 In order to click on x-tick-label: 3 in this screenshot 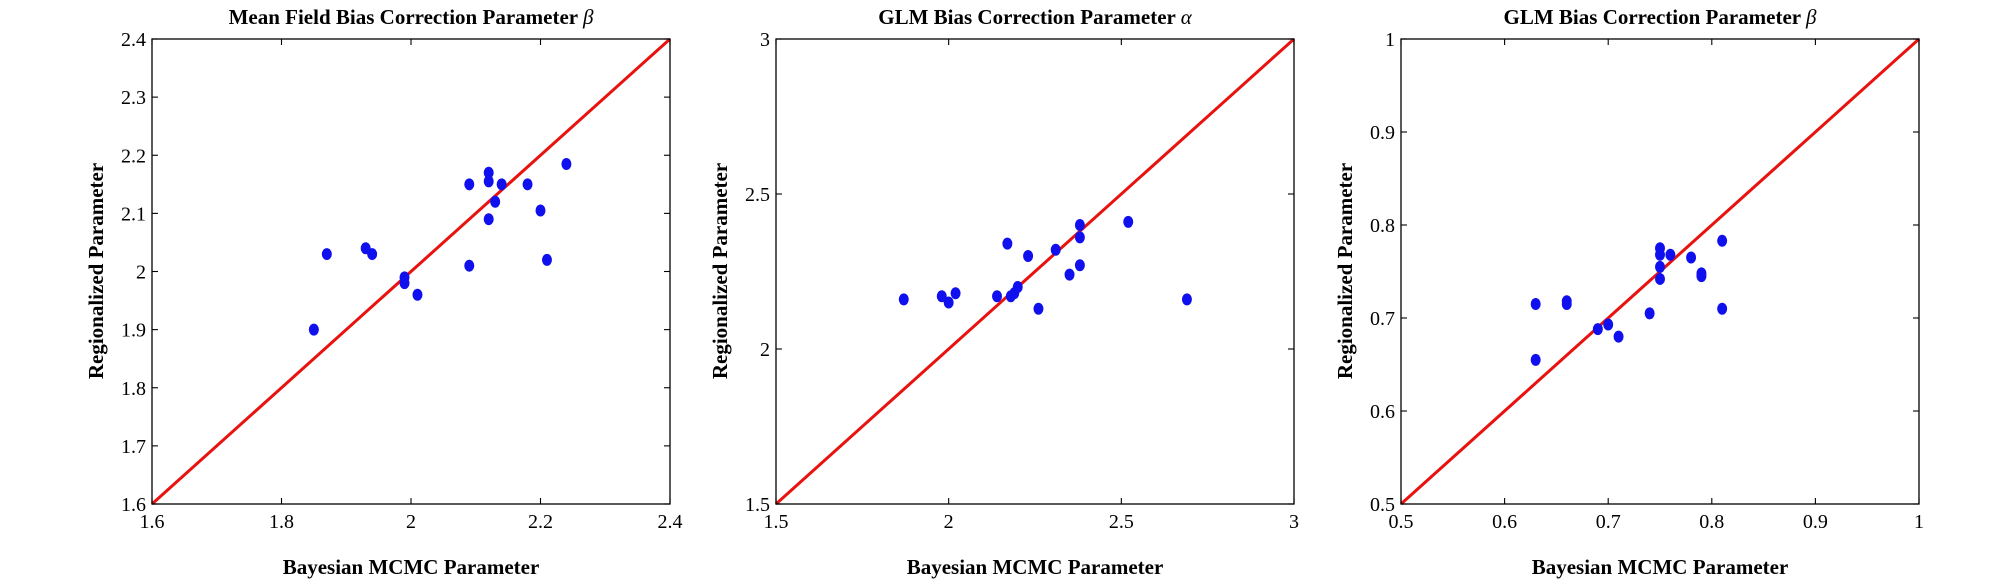, I will do `click(1294, 522)`.